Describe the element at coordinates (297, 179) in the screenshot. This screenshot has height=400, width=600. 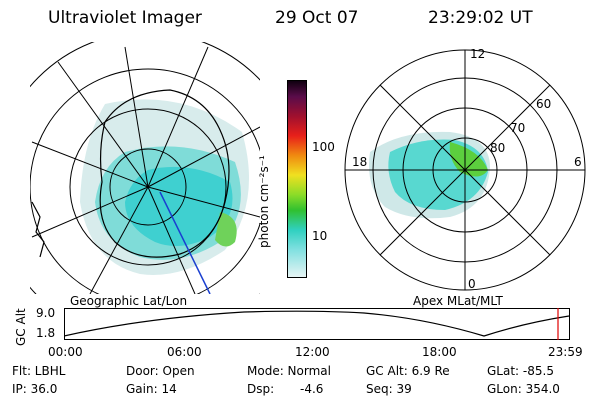
I see `colorbar` at that location.